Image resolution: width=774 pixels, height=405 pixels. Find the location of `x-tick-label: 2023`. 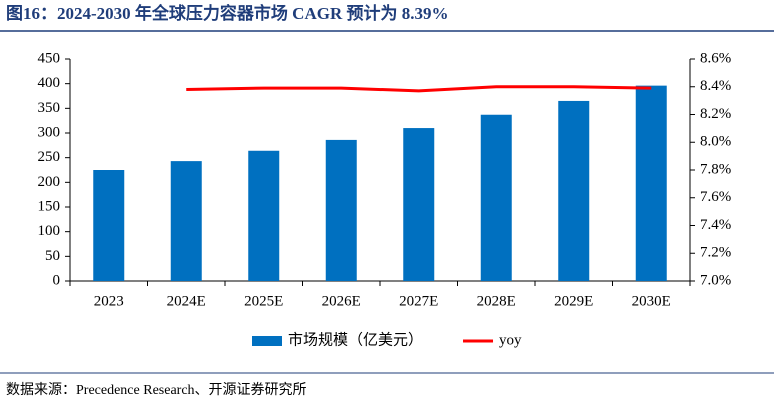

x-tick-label: 2023 is located at coordinates (109, 301).